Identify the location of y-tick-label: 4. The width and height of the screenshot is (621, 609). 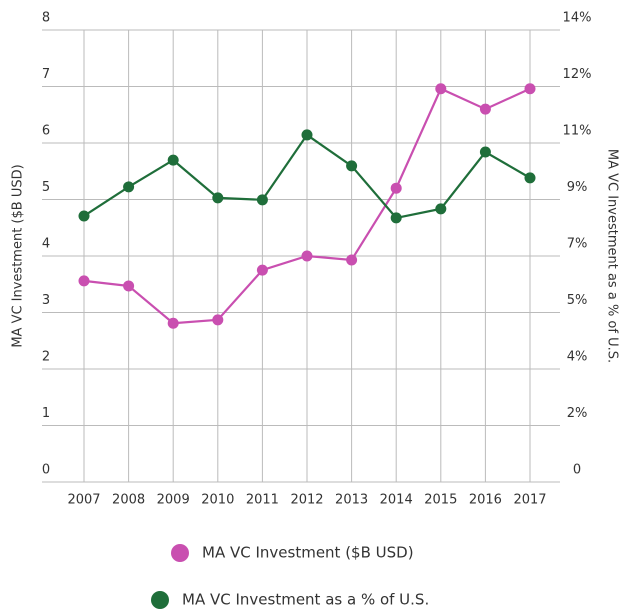
(46, 244).